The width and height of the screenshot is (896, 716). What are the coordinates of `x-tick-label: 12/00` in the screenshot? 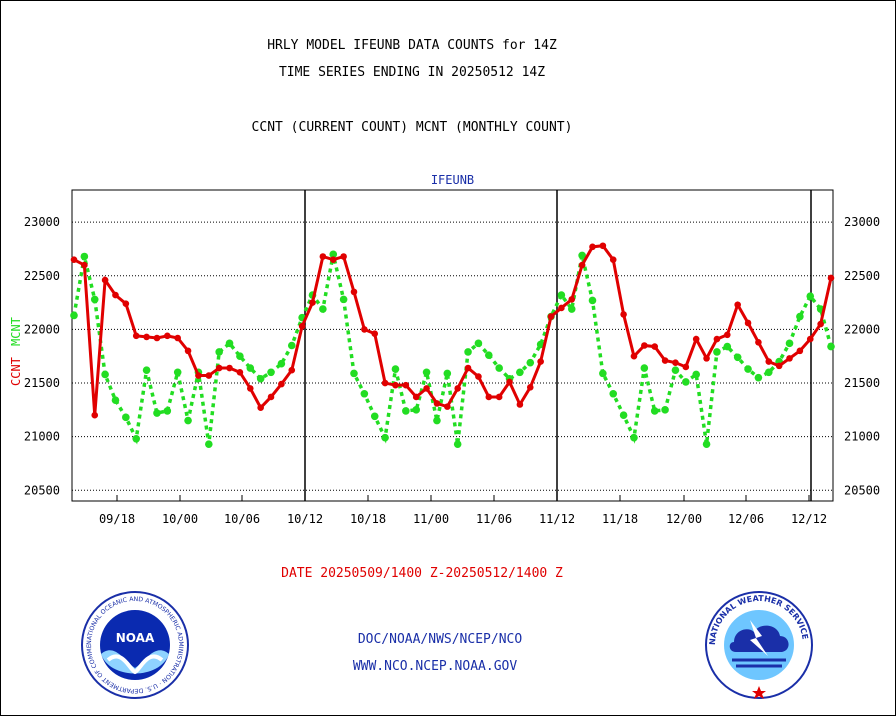 It's located at (684, 519).